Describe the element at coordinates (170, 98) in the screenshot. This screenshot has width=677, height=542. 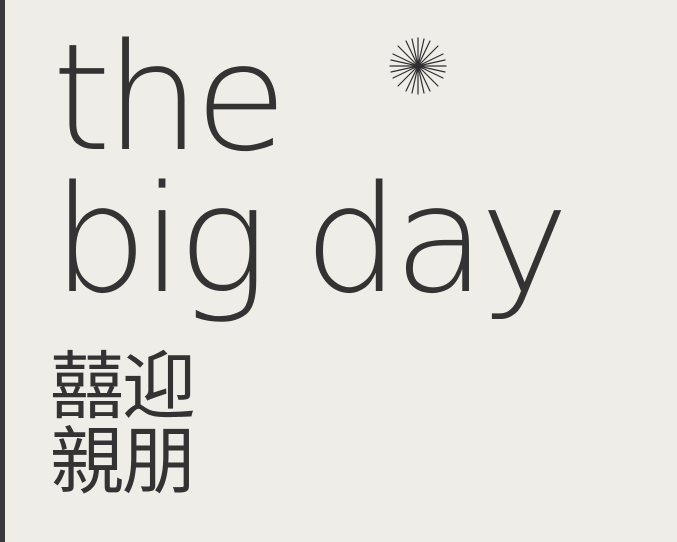
I see `title-line-the: the` at that location.